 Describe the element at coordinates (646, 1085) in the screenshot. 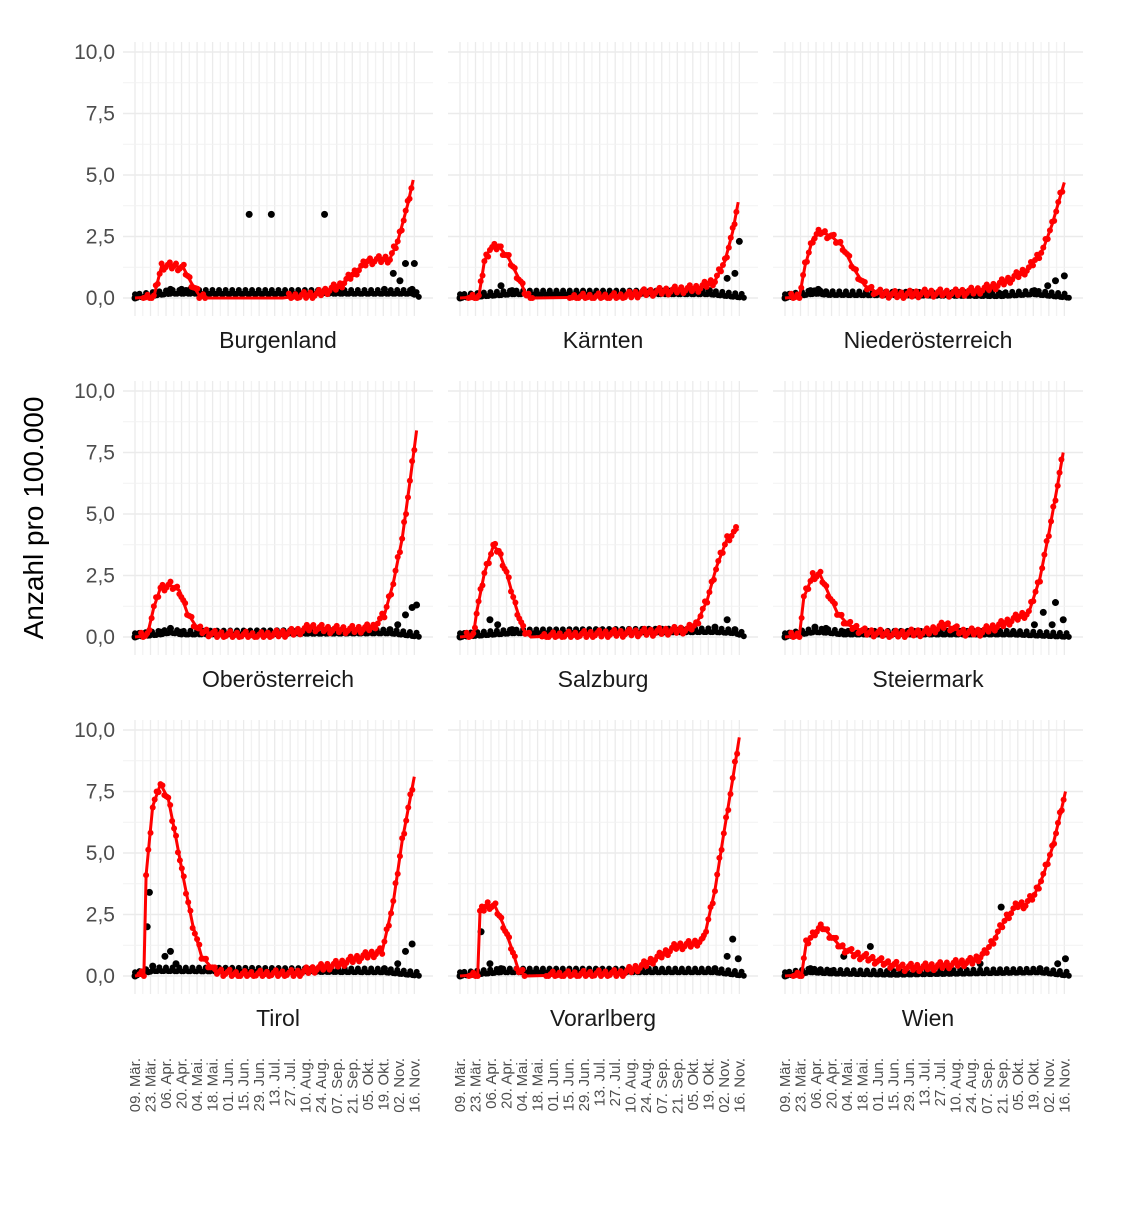

I see `x-tick-label: 24. Aug.` at that location.